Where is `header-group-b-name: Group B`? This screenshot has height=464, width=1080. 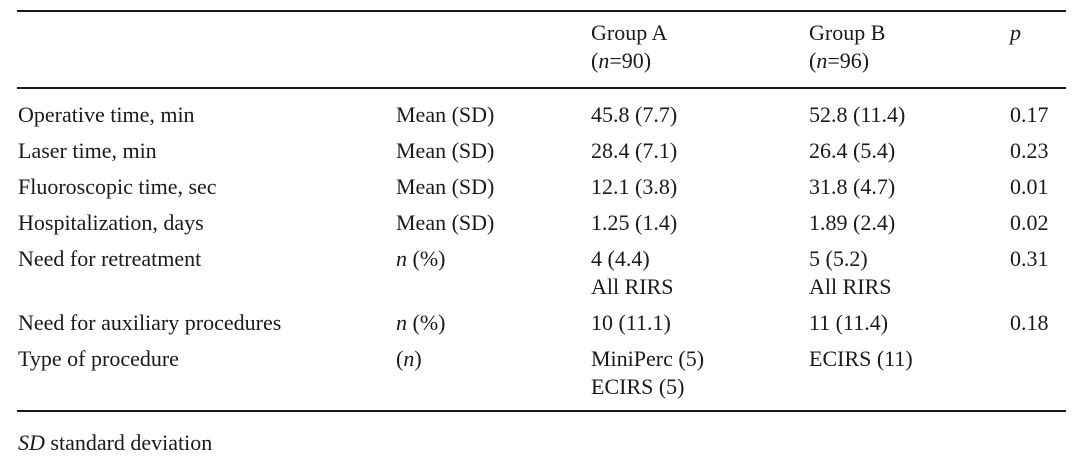
header-group-b-name: Group B is located at coordinates (847, 32).